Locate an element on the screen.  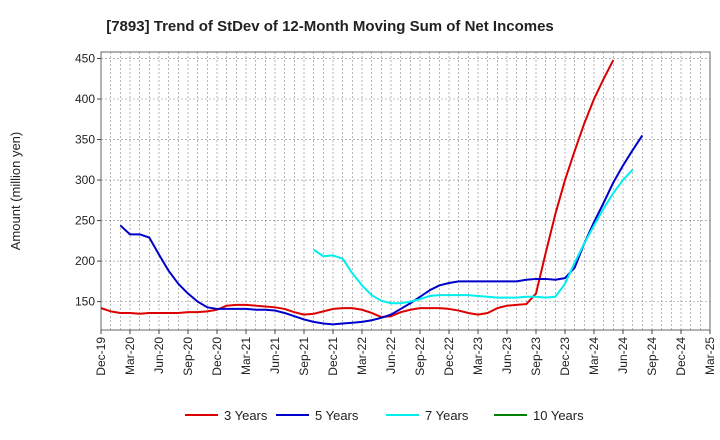
x-tick-label: Dec-22 is located at coordinates (449, 356).